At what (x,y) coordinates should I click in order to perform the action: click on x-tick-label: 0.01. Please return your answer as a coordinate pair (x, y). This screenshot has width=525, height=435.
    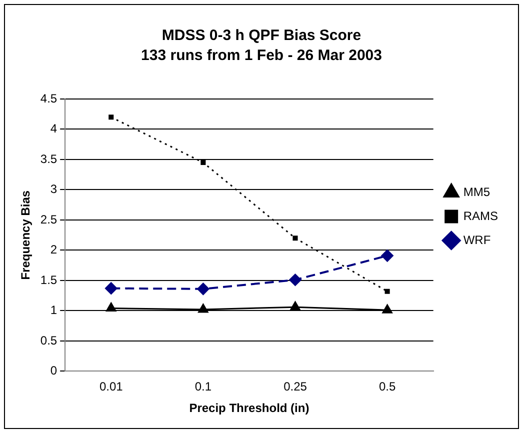
    Looking at the image, I should click on (111, 387).